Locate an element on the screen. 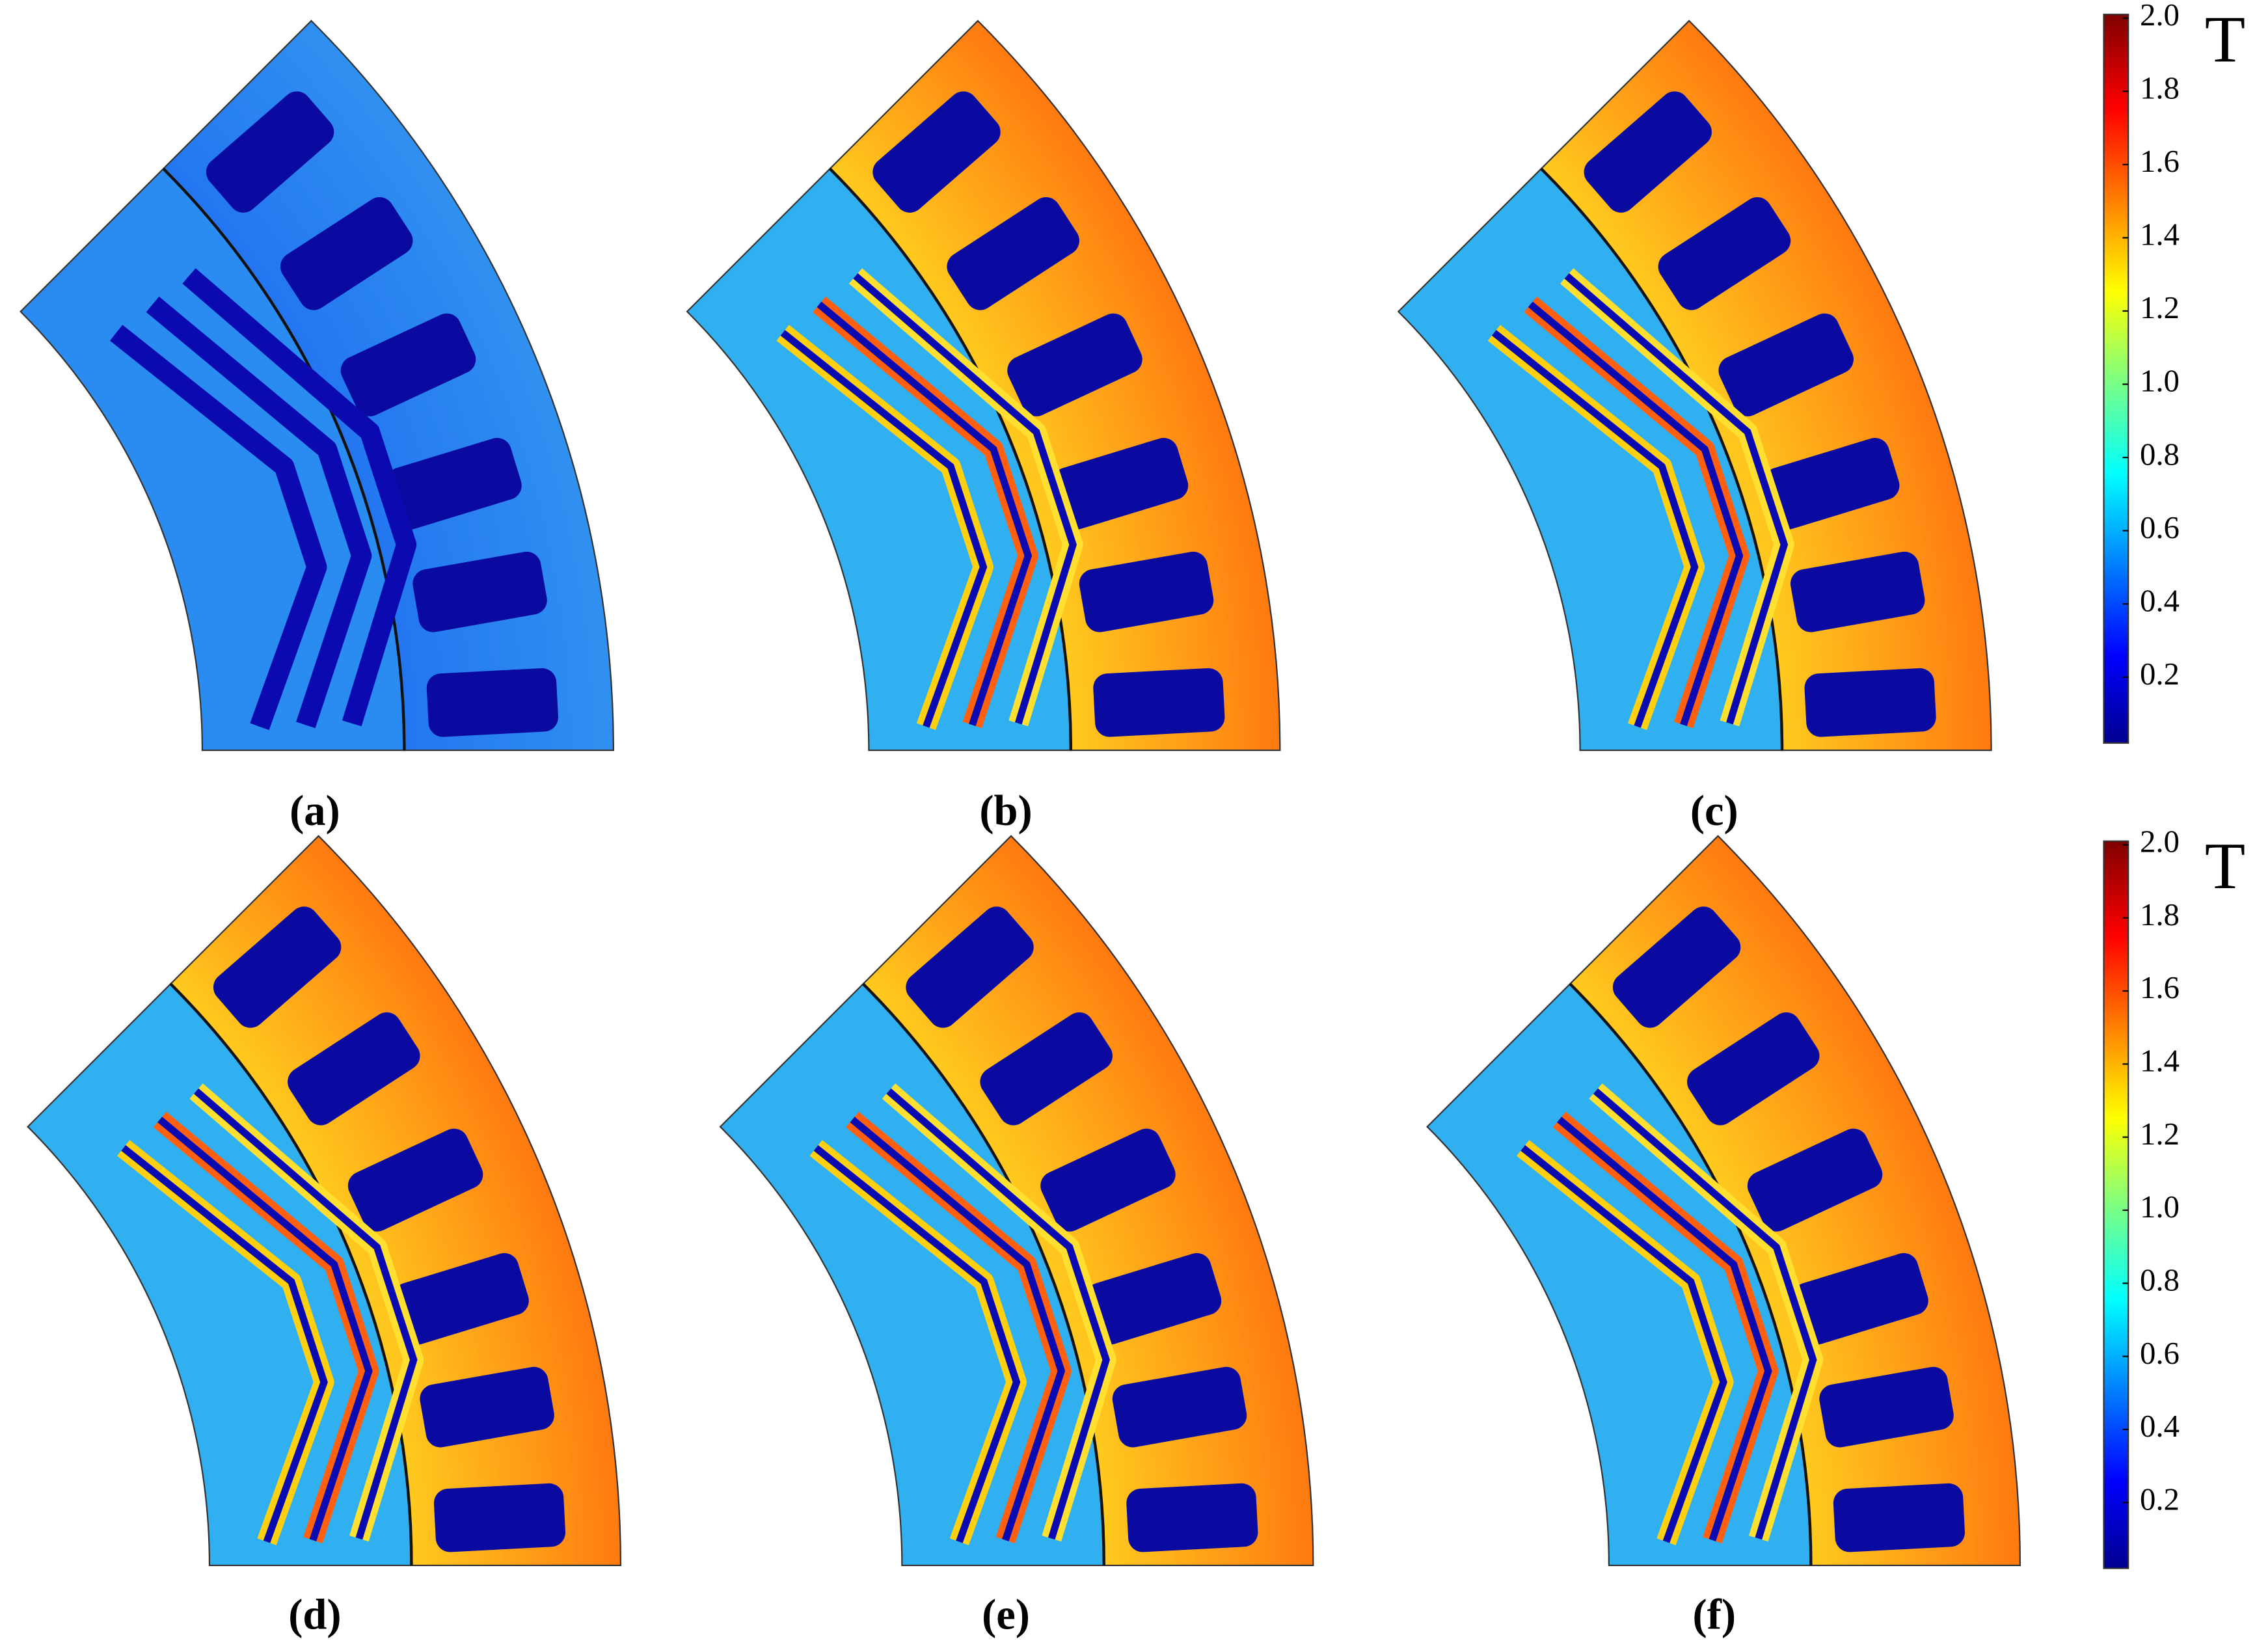  panel-label: (e) is located at coordinates (1006, 1614).